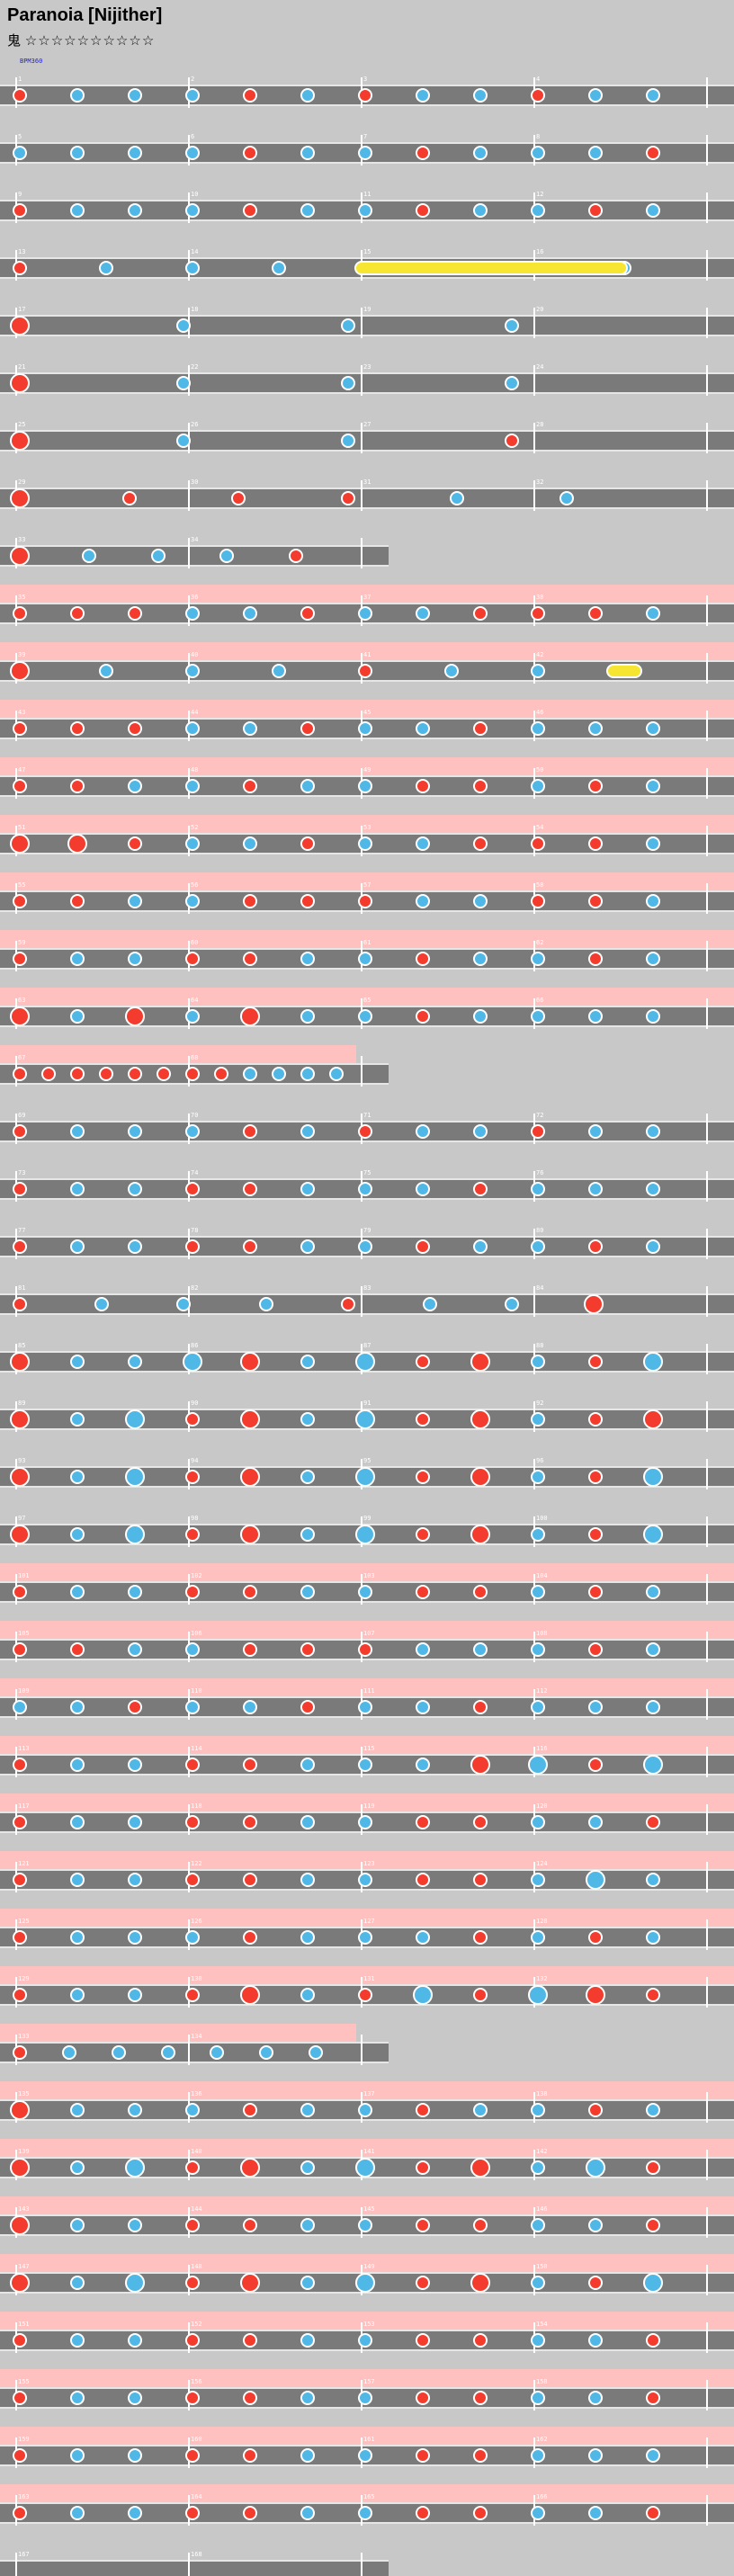  I want to click on chart-row: 1 2 3 4, so click(367, 95).